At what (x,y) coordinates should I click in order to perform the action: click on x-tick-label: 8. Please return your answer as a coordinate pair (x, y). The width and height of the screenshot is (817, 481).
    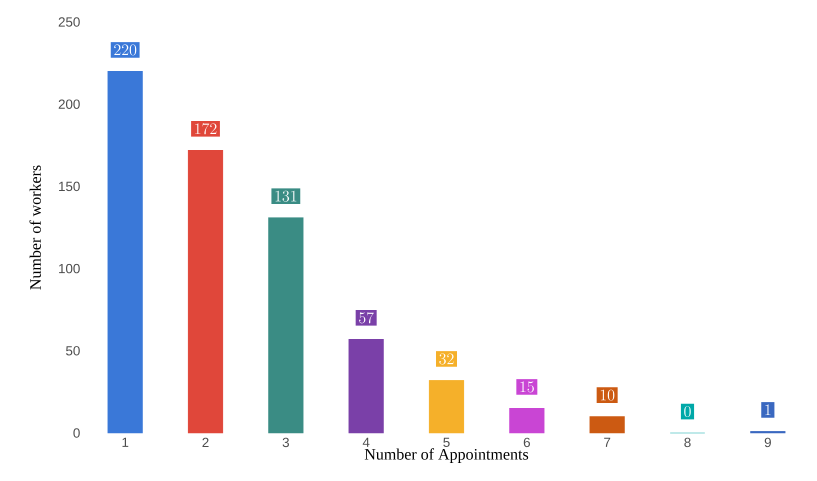
    Looking at the image, I should click on (687, 443).